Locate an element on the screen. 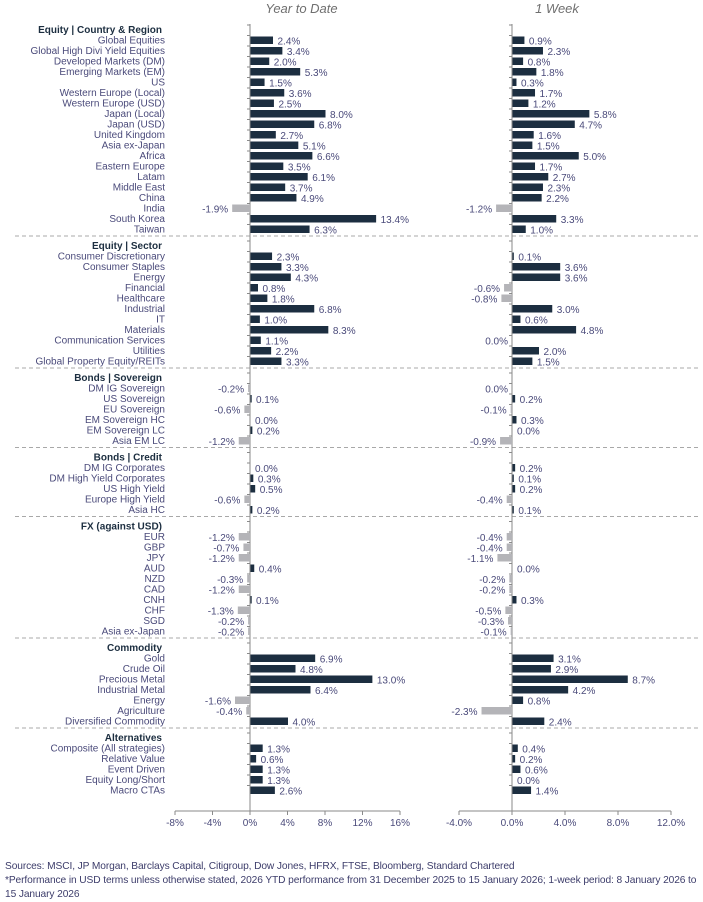 The height and width of the screenshot is (902, 703). row-label: Eastern Europe is located at coordinates (131, 167).